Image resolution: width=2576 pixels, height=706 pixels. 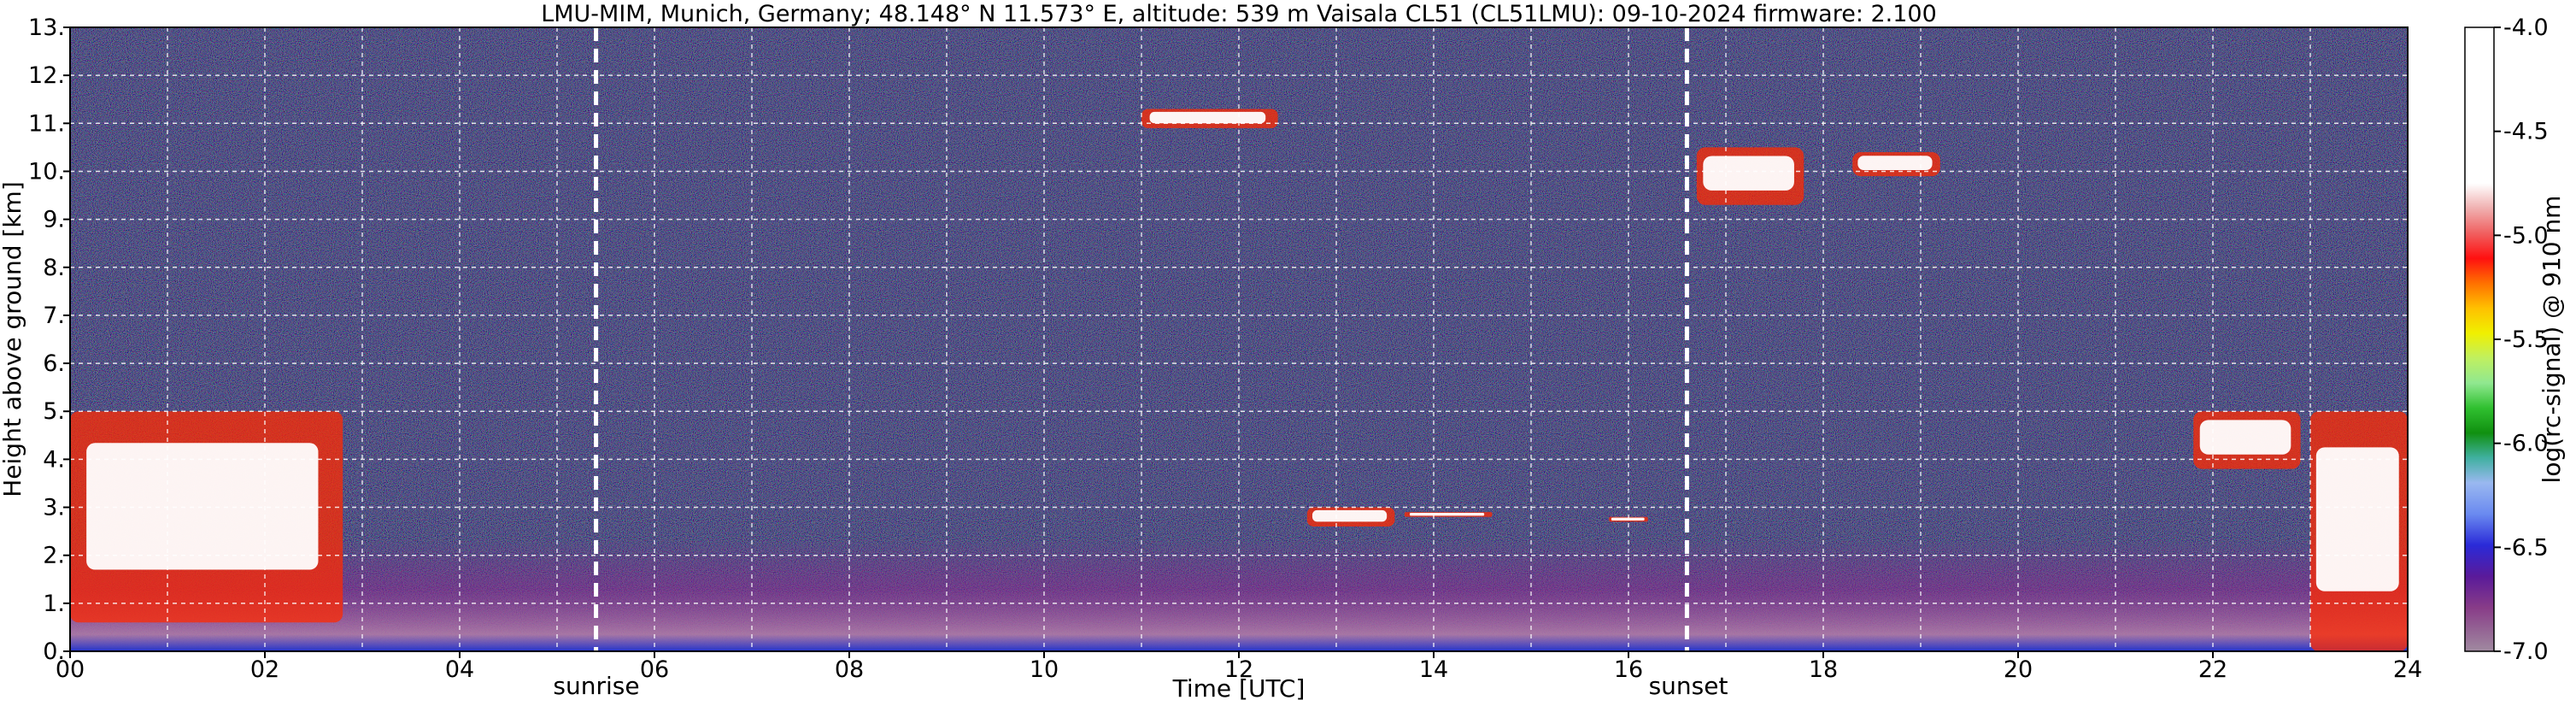 I want to click on colorbar-tick-label: -4.5, so click(x=2526, y=132).